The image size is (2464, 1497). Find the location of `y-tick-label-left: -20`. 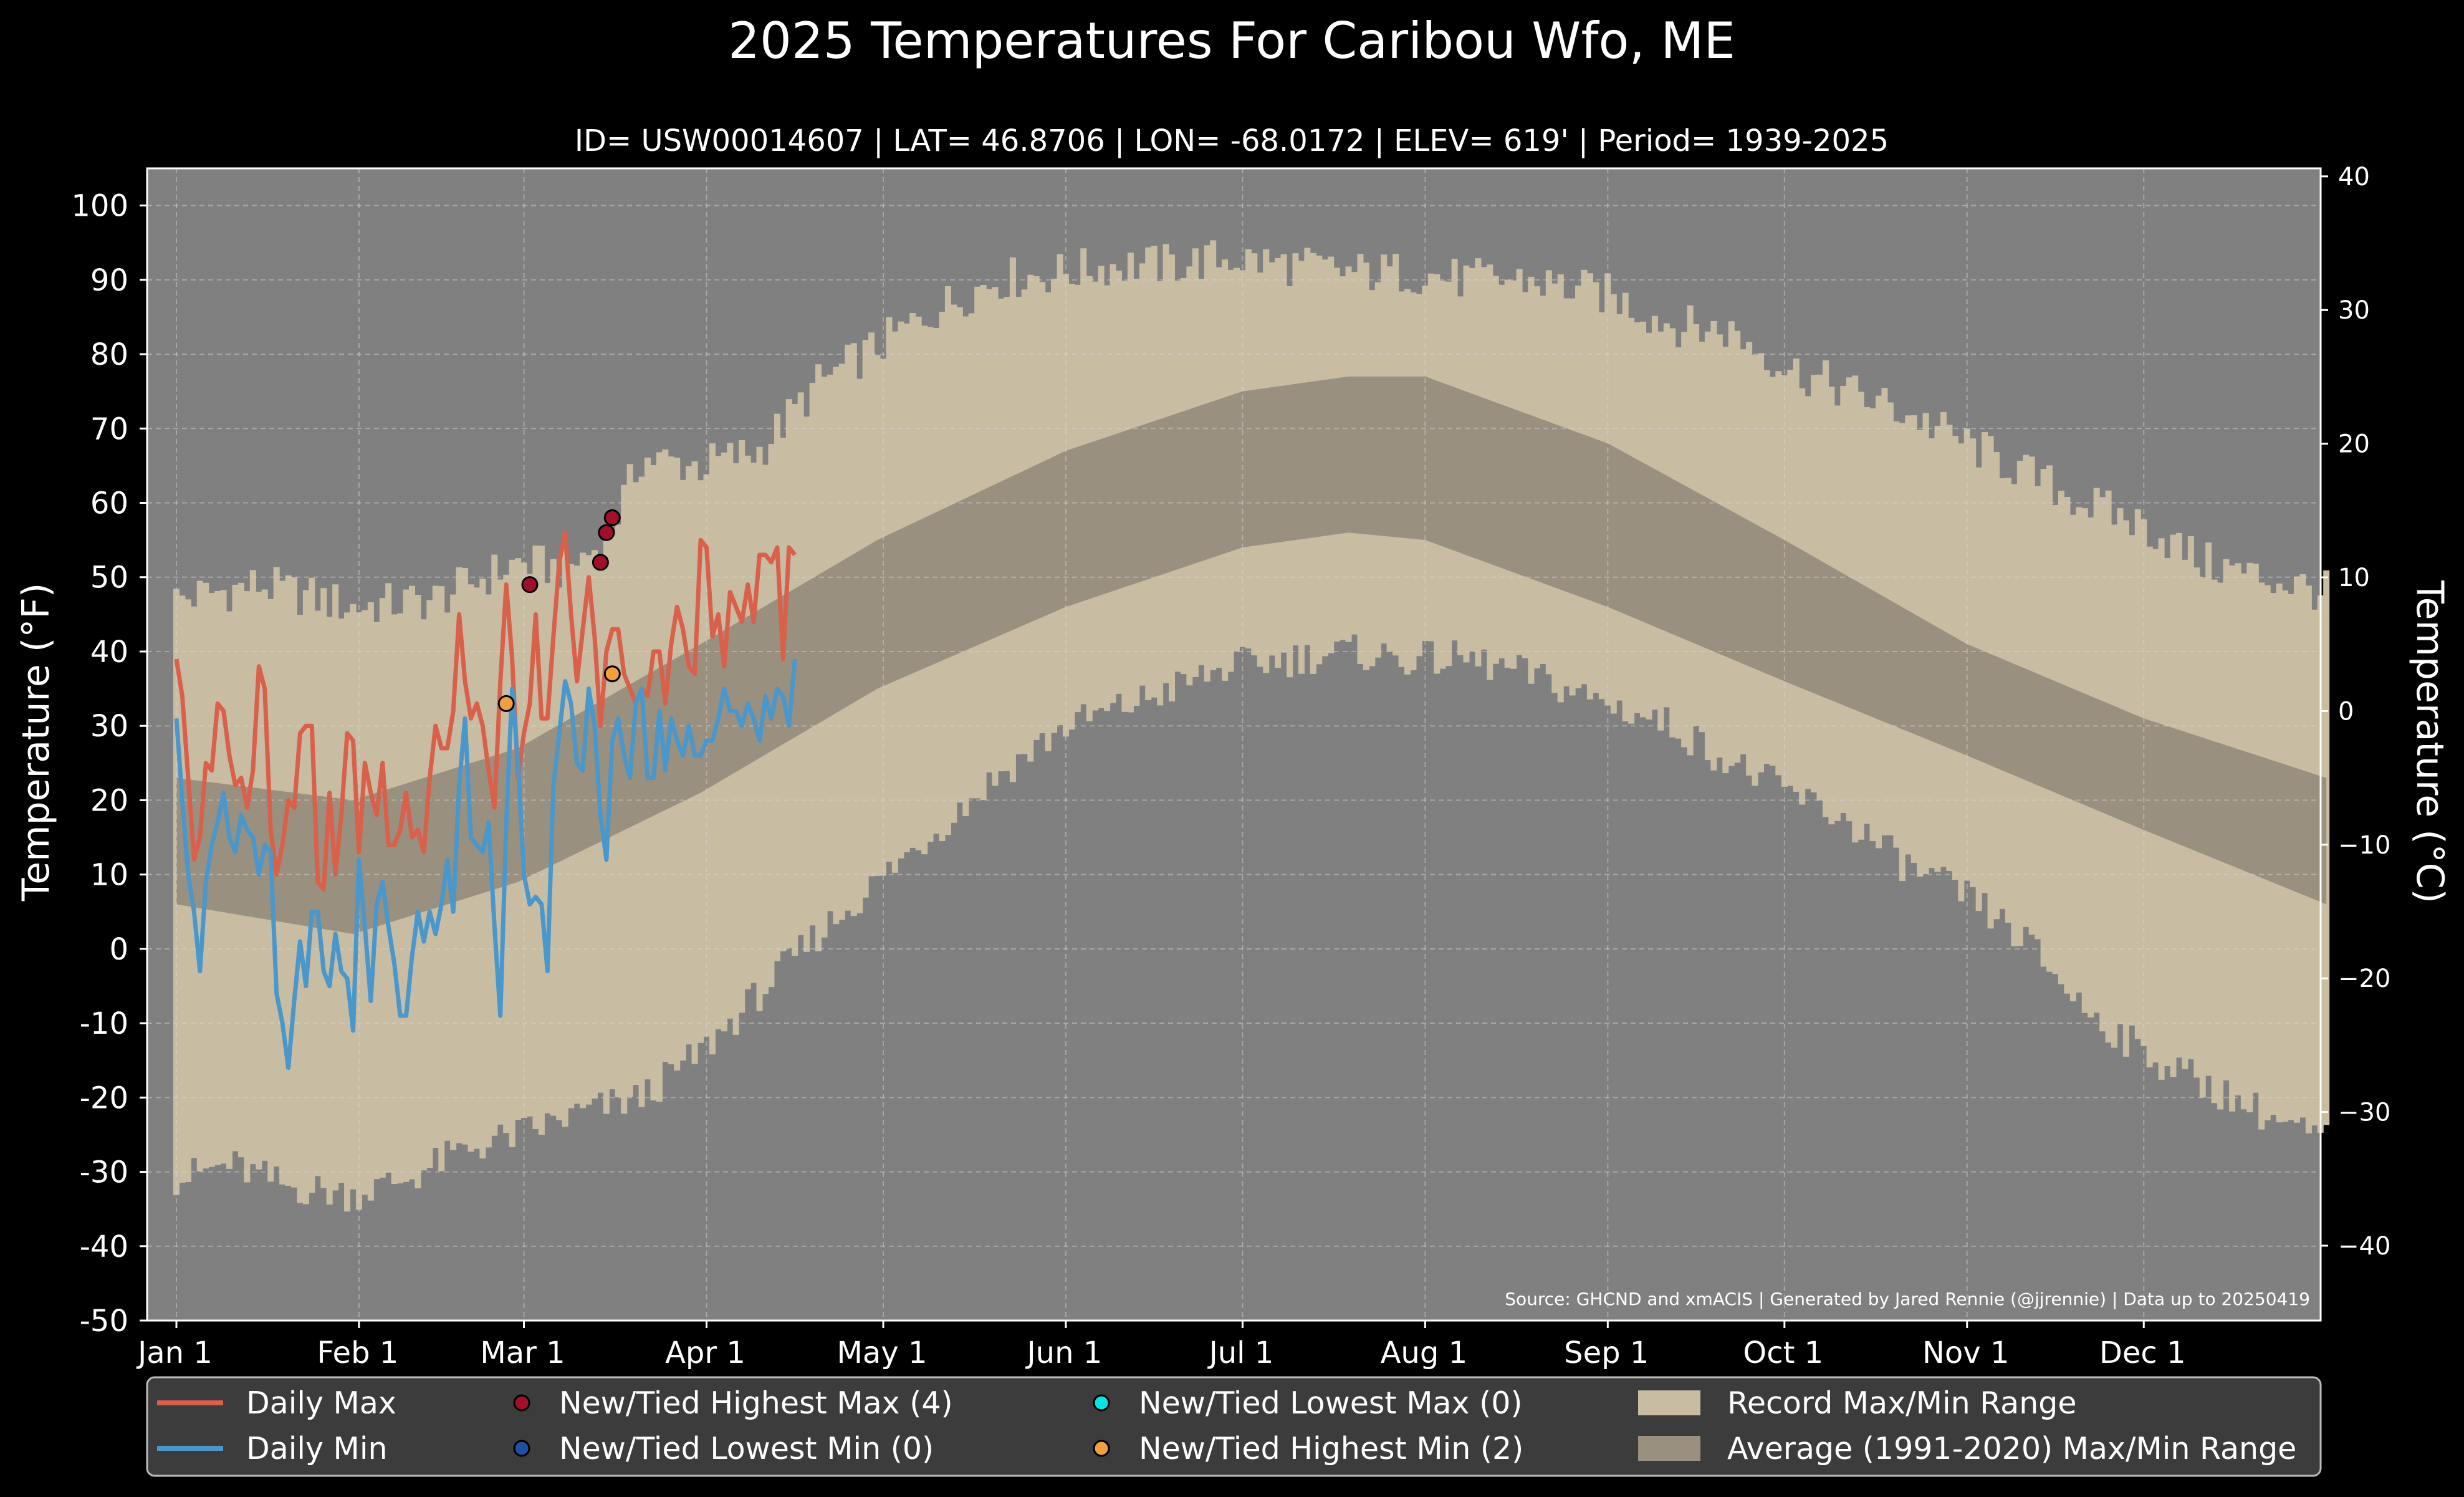

y-tick-label-left: -20 is located at coordinates (104, 1098).